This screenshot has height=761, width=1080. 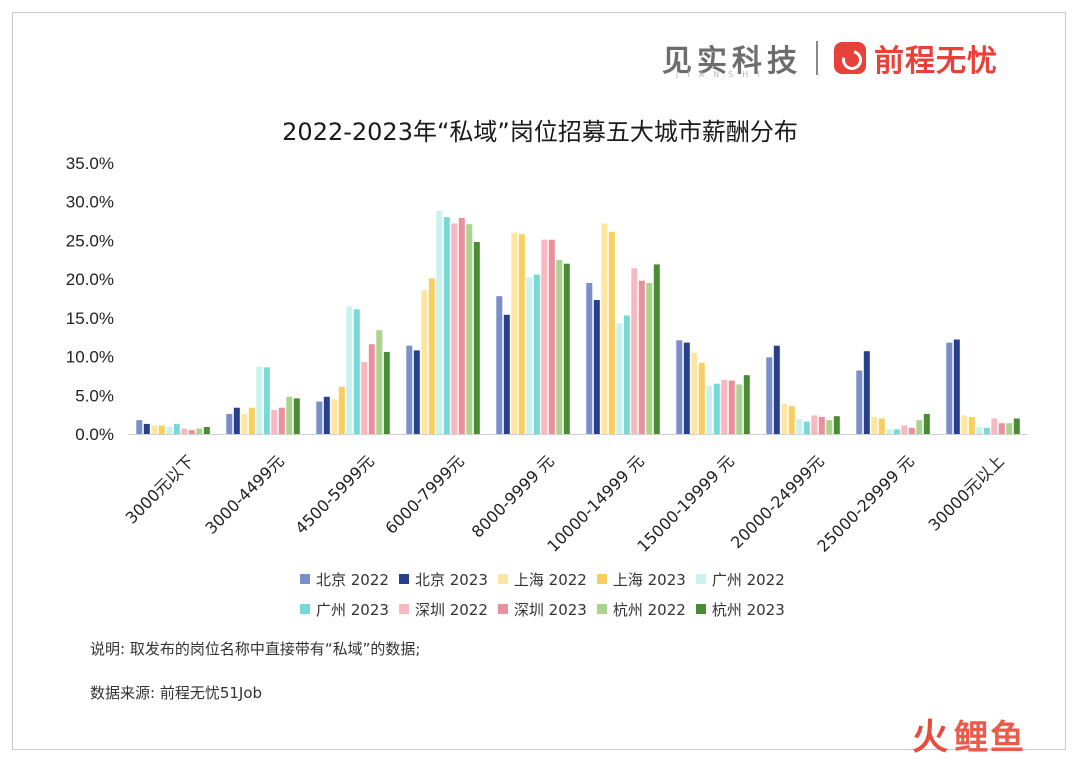 I want to click on legend-item: 北京 2022, so click(x=344, y=579).